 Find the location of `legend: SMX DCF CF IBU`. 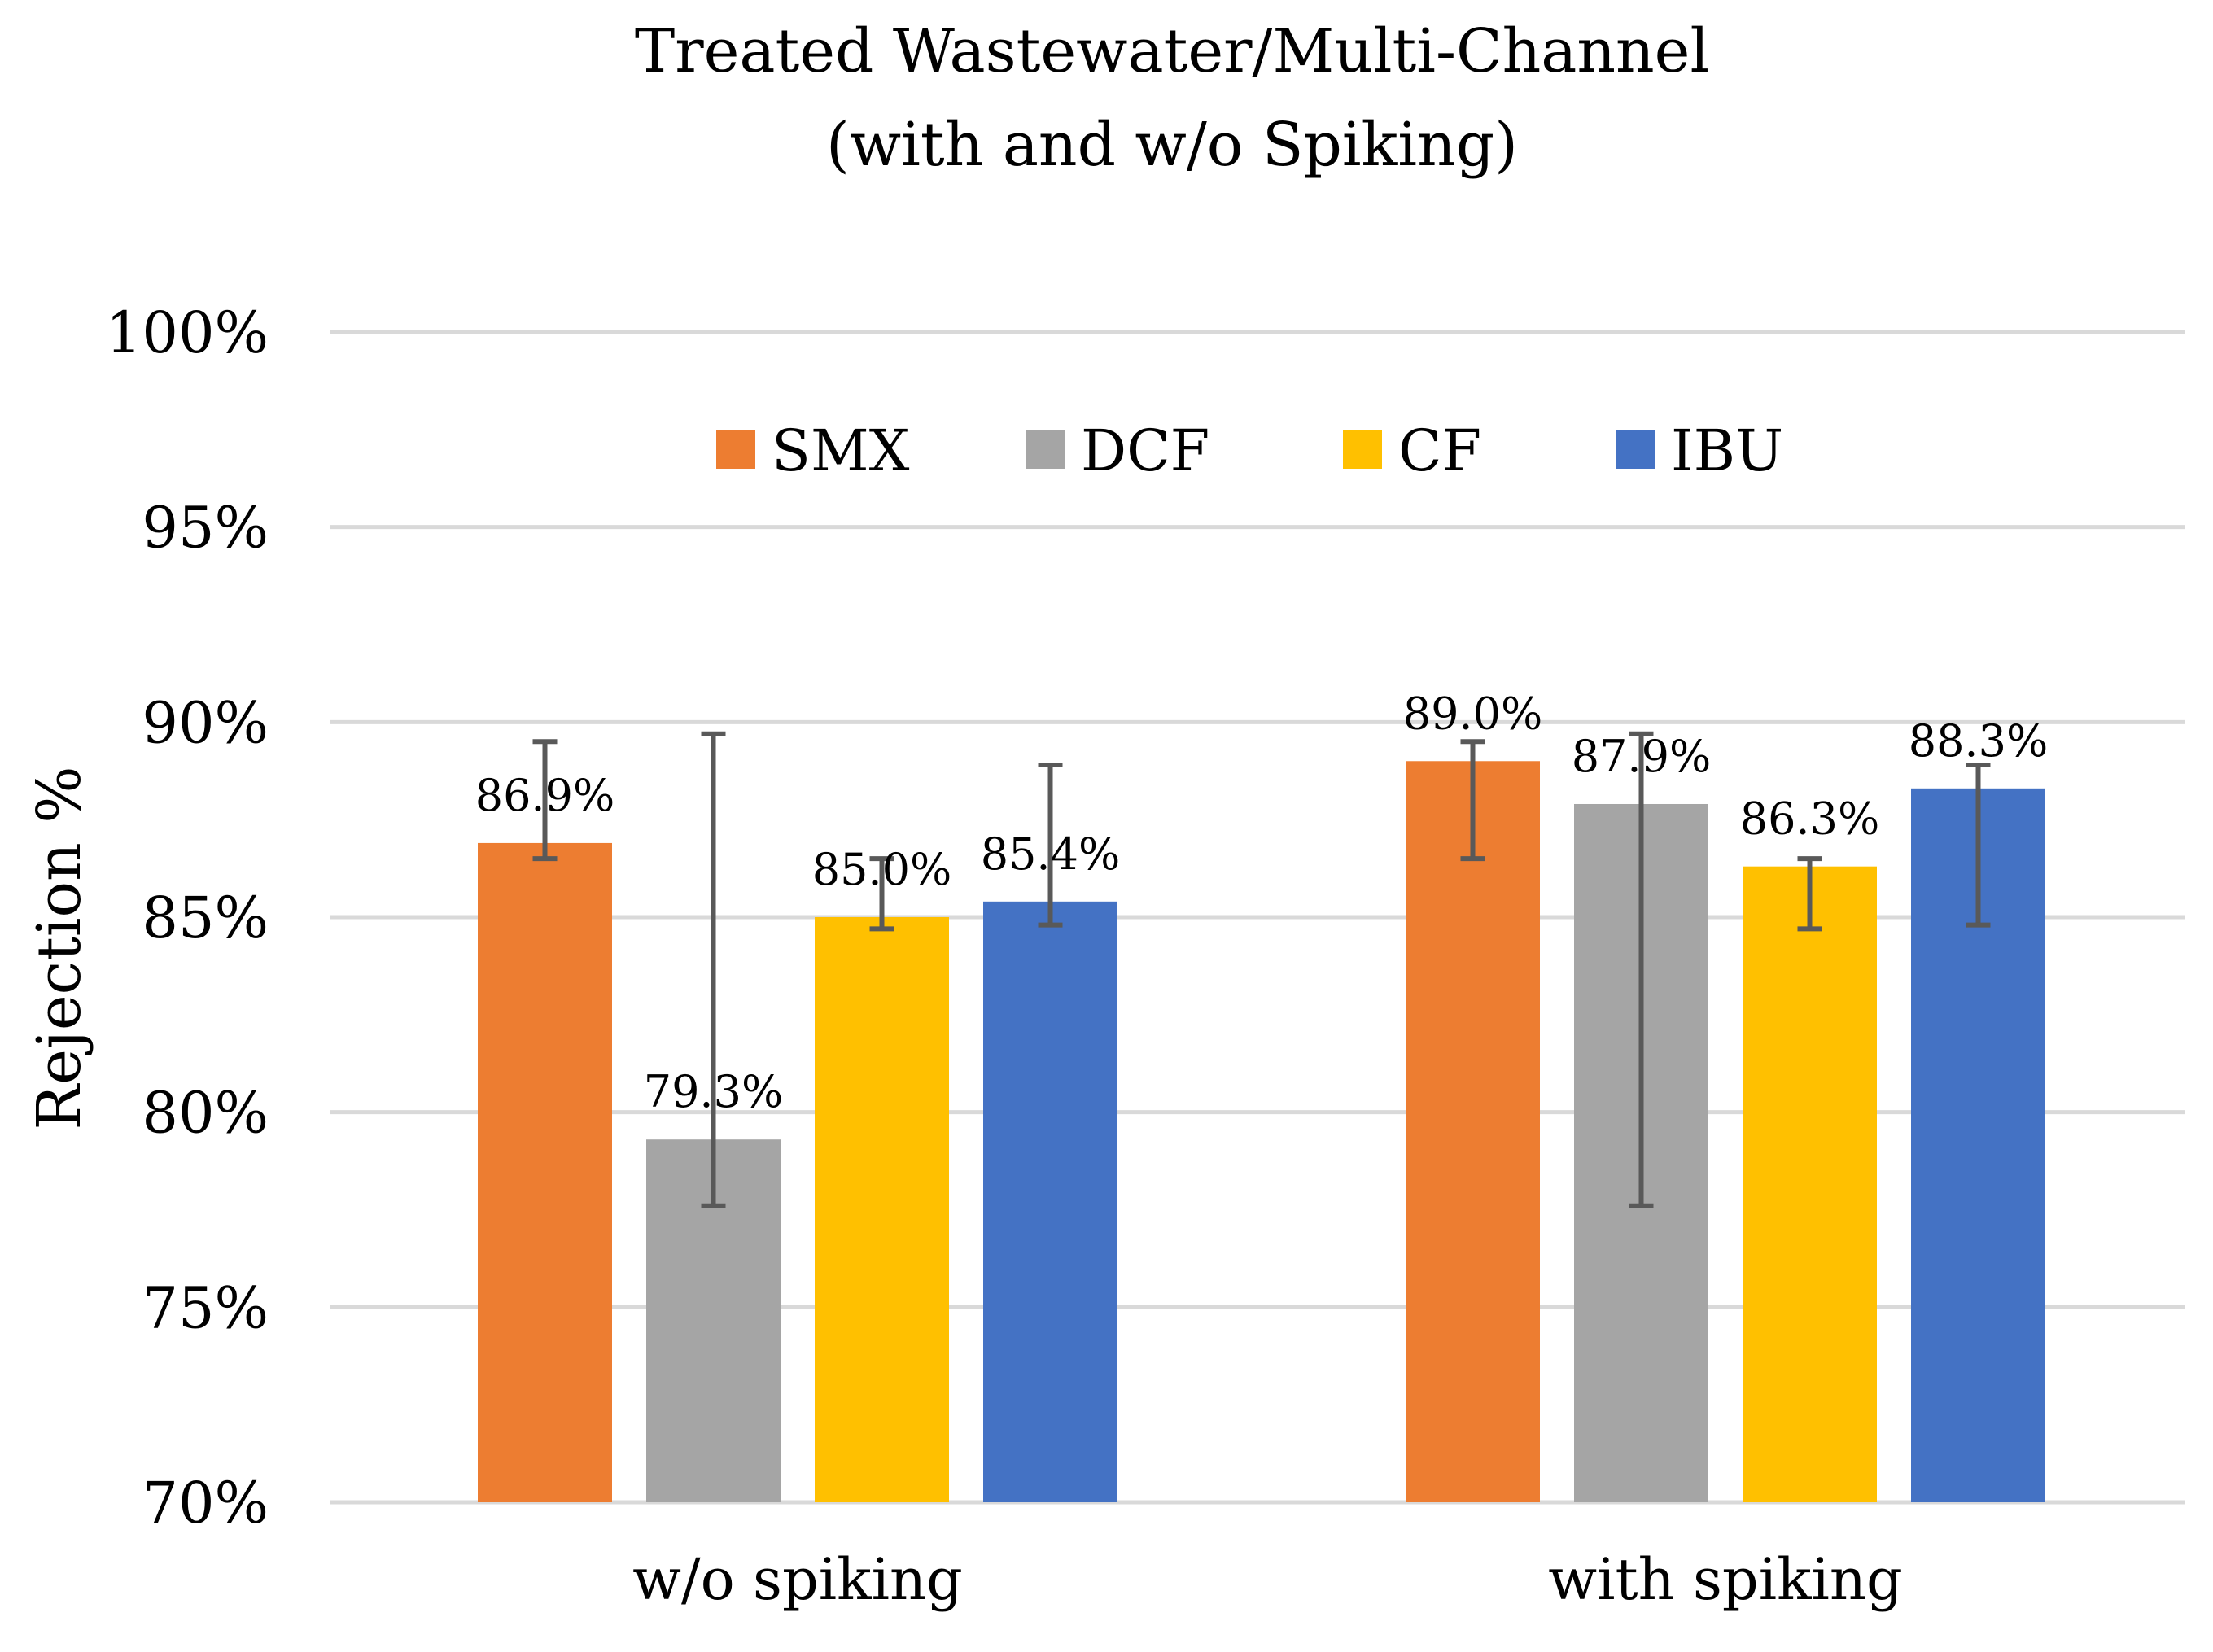

legend: SMX DCF CF IBU is located at coordinates (1249, 450).